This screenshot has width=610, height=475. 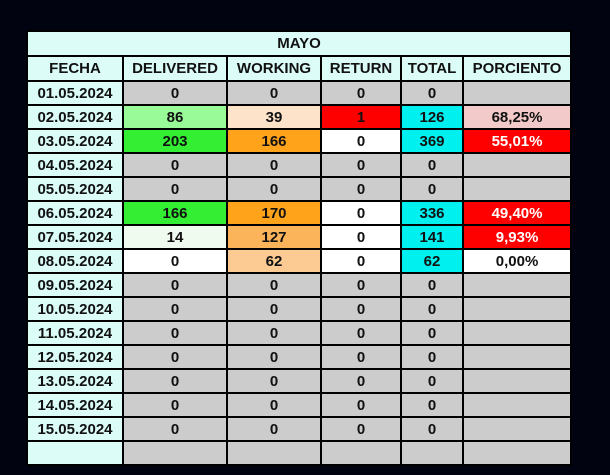 I want to click on cell-porciento: 55,01%, so click(x=517, y=141).